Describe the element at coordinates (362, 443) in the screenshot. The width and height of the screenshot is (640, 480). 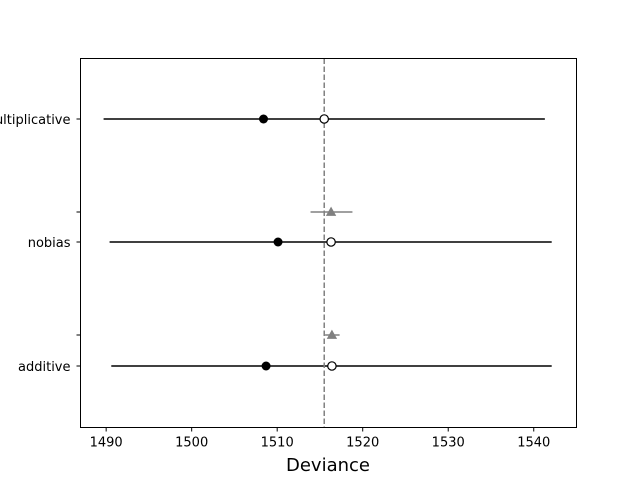
I see `x-tick-label-1520: 1520` at that location.